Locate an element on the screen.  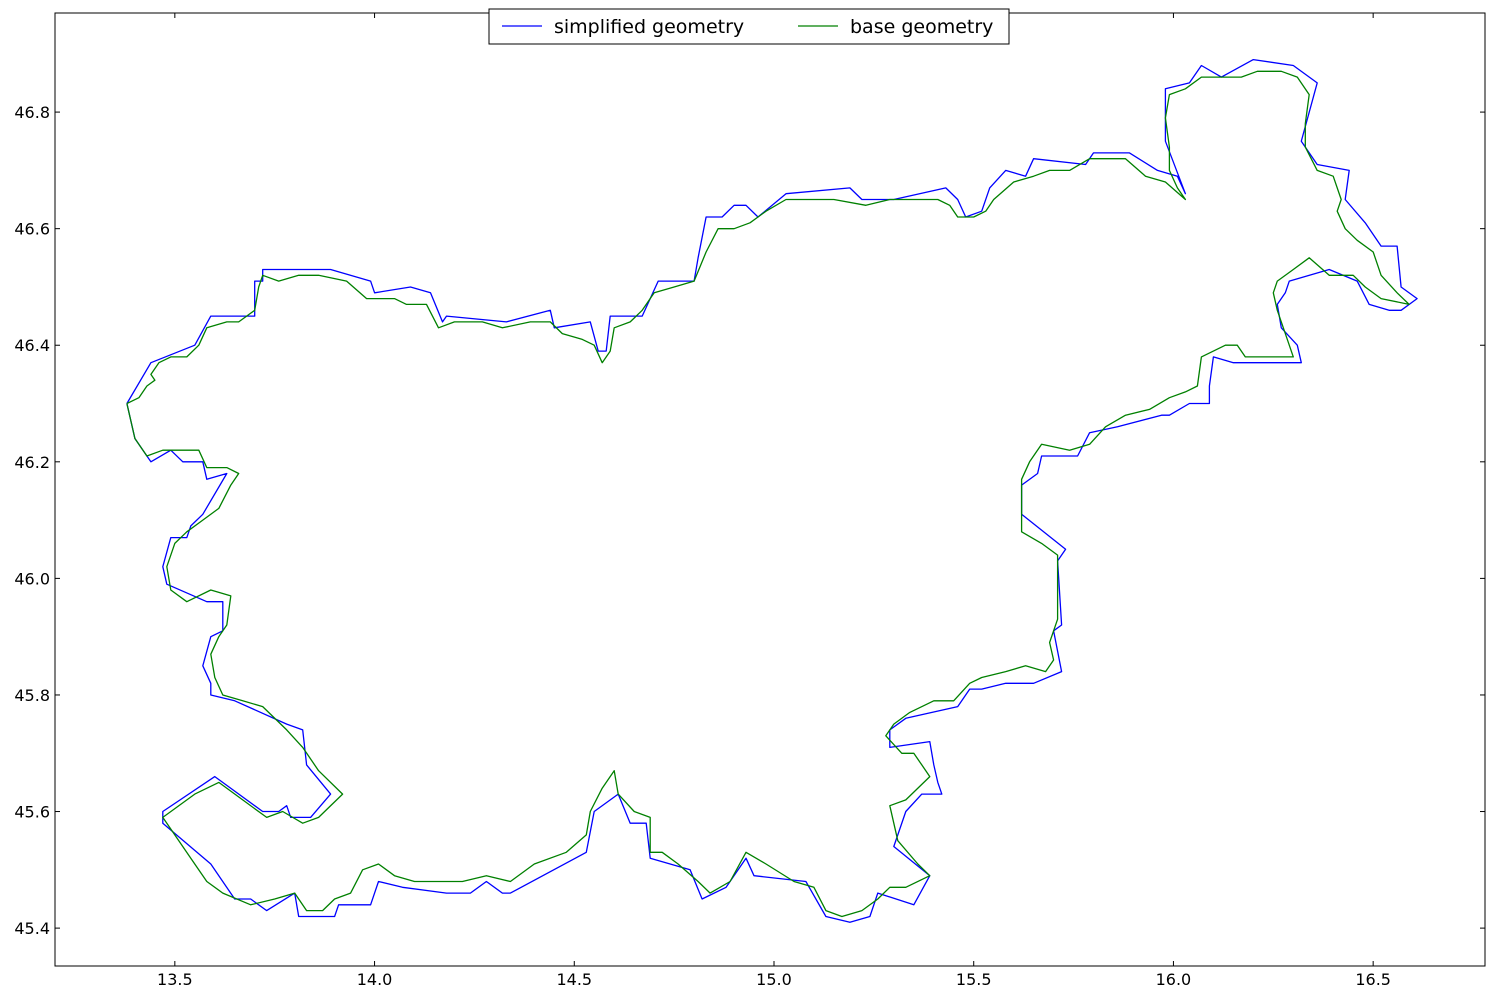
x-tick-label: 15.5 is located at coordinates (974, 979).